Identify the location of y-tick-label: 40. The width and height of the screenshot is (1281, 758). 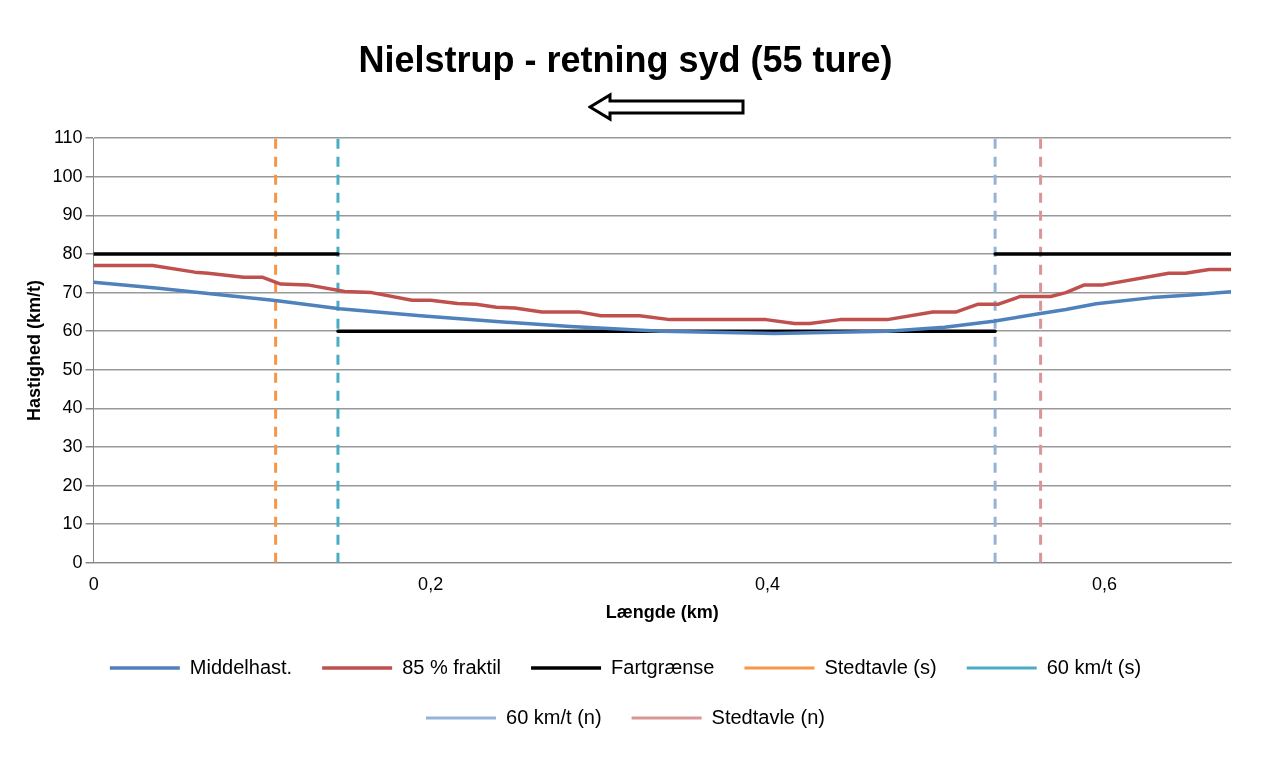
(72, 407).